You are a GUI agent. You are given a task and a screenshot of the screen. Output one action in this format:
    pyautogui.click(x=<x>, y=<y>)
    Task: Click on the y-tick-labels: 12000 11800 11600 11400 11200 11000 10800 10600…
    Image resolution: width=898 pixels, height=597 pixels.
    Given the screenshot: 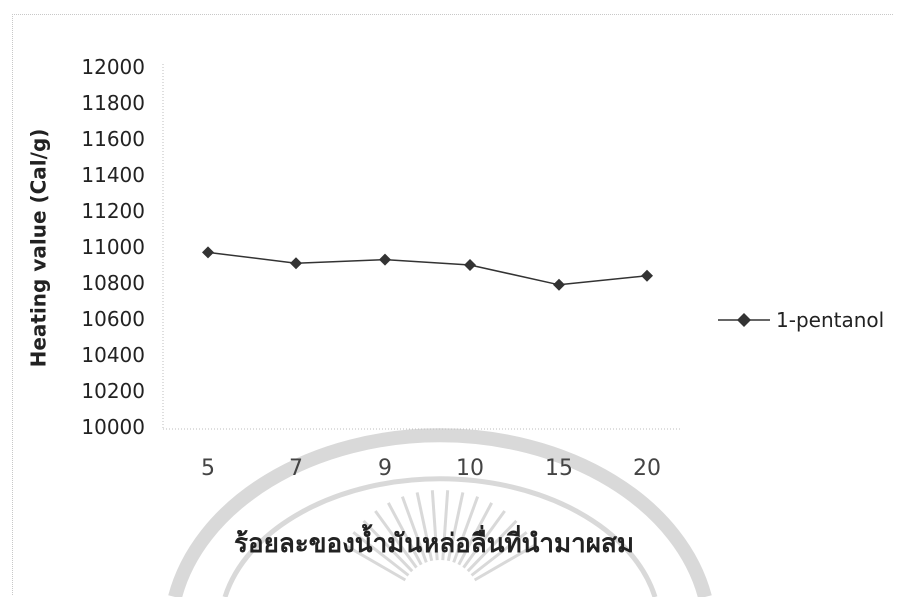 What is the action you would take?
    pyautogui.click(x=113, y=247)
    